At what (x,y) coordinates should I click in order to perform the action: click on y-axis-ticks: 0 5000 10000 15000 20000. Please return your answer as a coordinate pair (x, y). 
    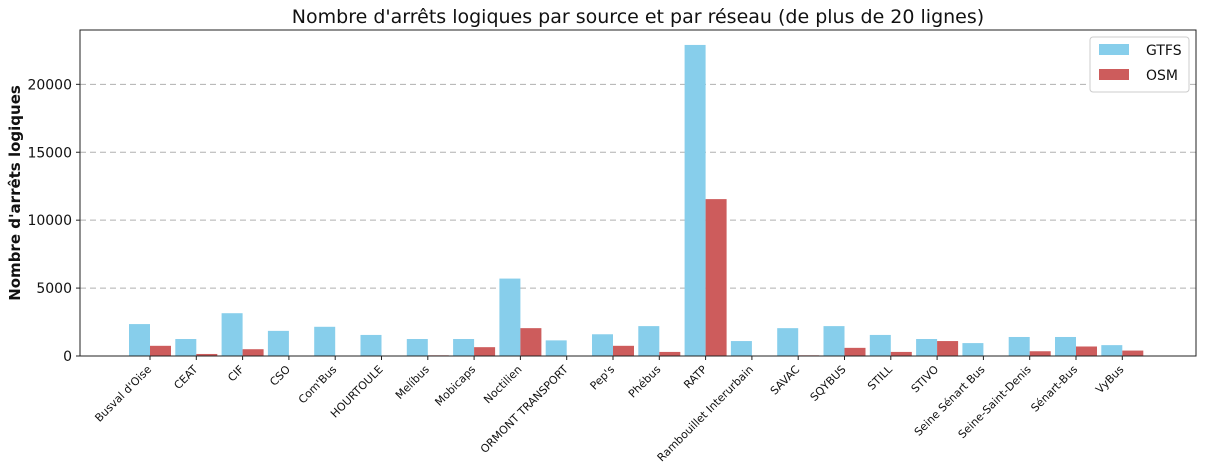
    Looking at the image, I should click on (53, 221).